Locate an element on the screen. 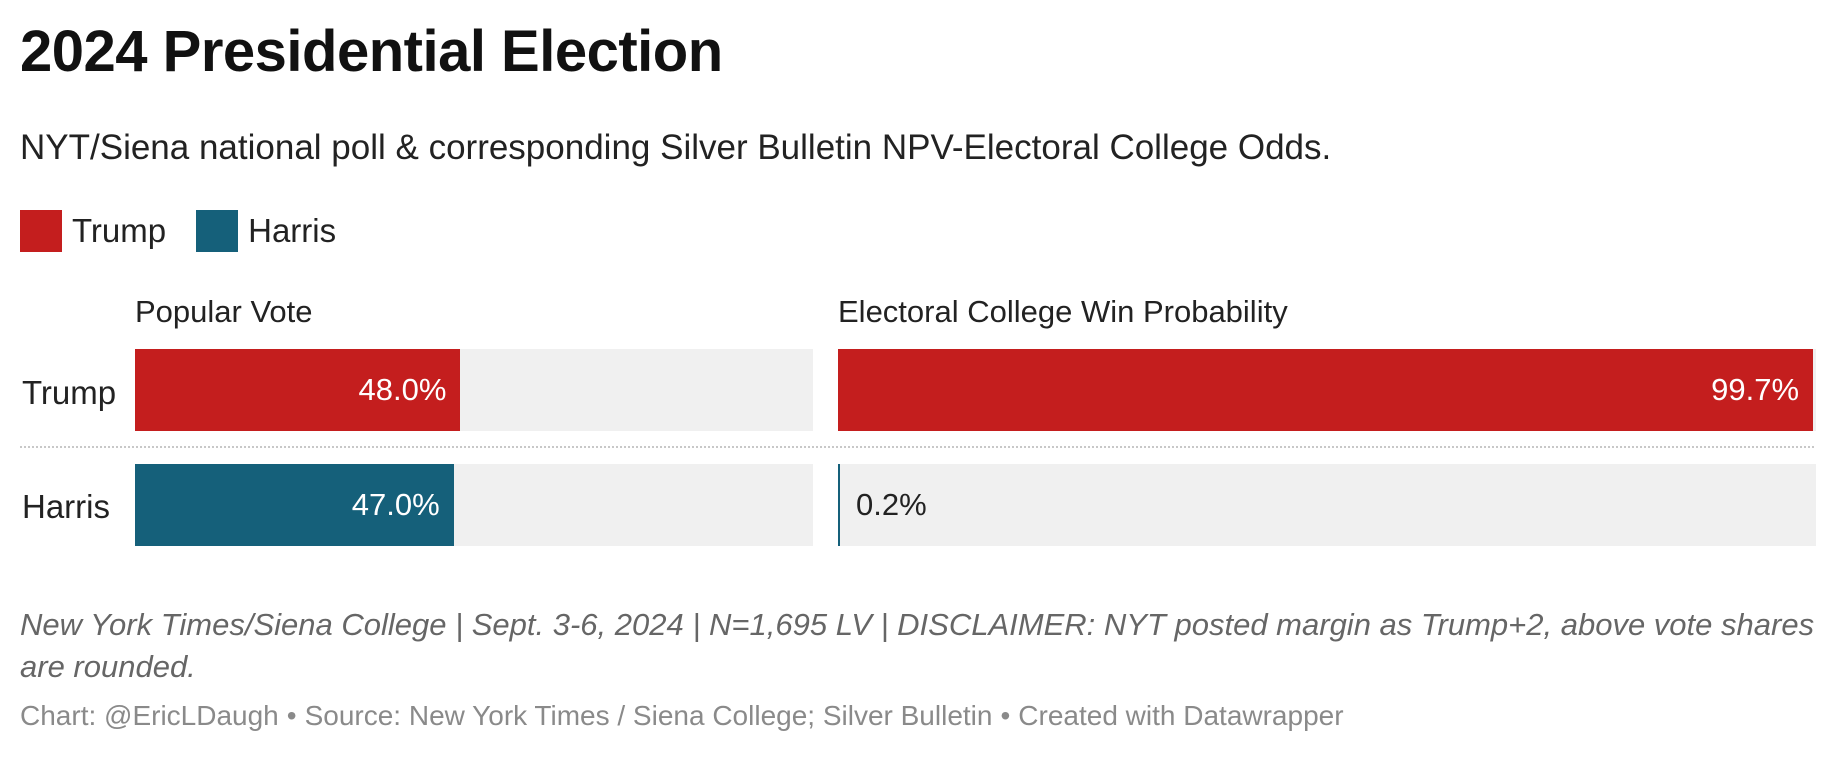  footer-tool: Created with Datawrapper is located at coordinates (1181, 715).